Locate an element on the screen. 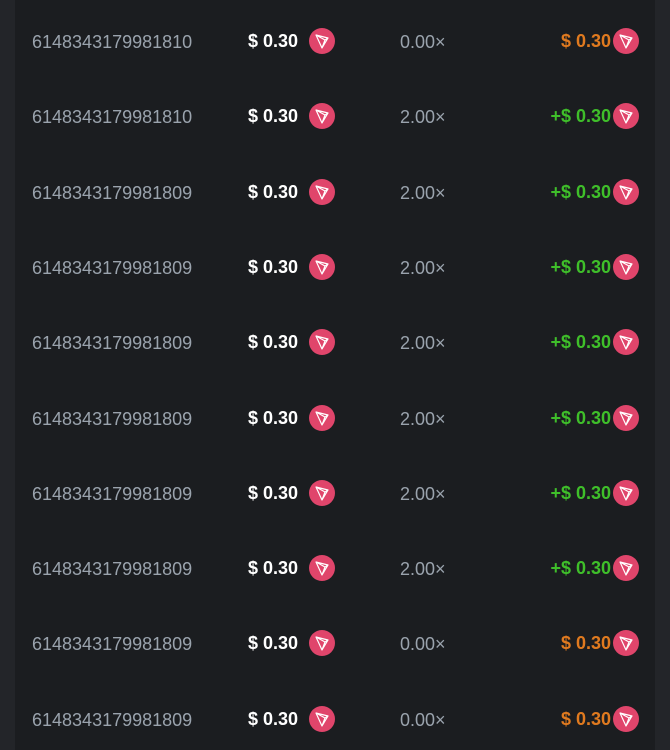 Image resolution: width=670 pixels, height=750 pixels. bet-row: 6148343179981810 $ 0.30 0.00× $ 0.30 is located at coordinates (335, 42).